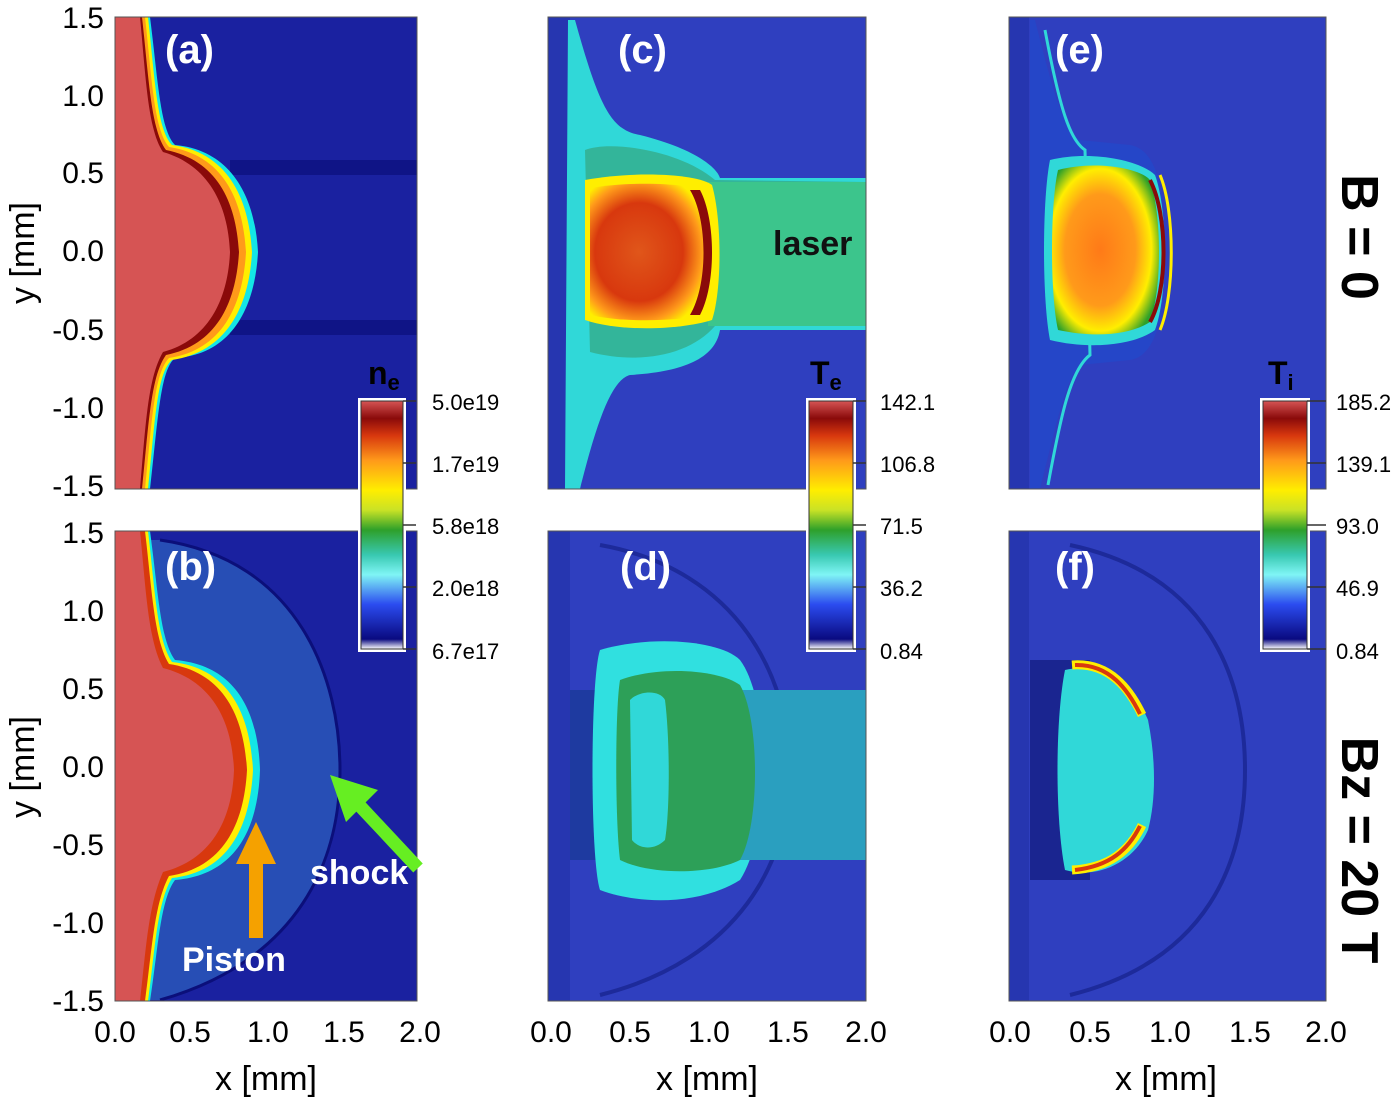 Image resolution: width=1400 pixels, height=1101 pixels. Describe the element at coordinates (266, 253) in the screenshot. I see `panel-a` at that location.